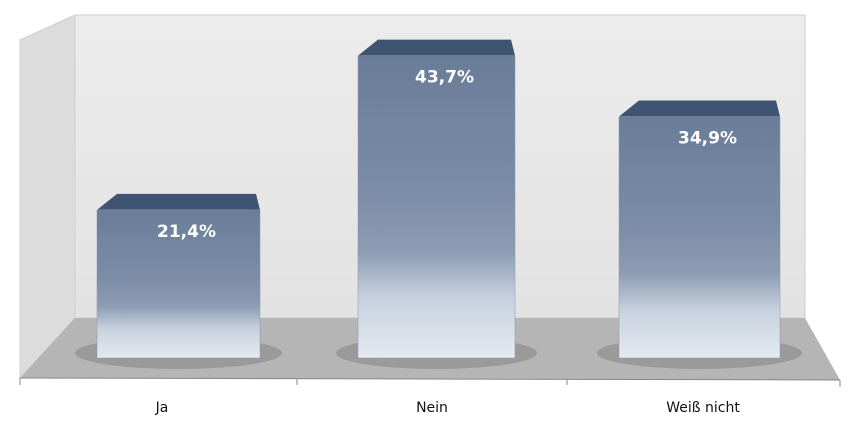  I want to click on value-label: 21,4%, so click(186, 232).